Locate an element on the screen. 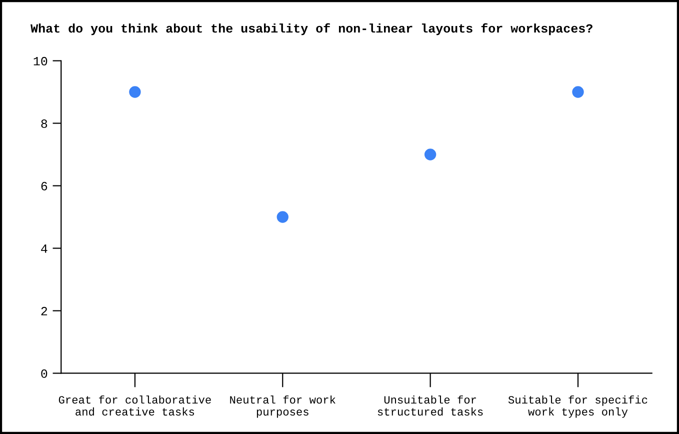 The height and width of the screenshot is (434, 679). x-tick-label: Neutral for work purposes is located at coordinates (283, 406).